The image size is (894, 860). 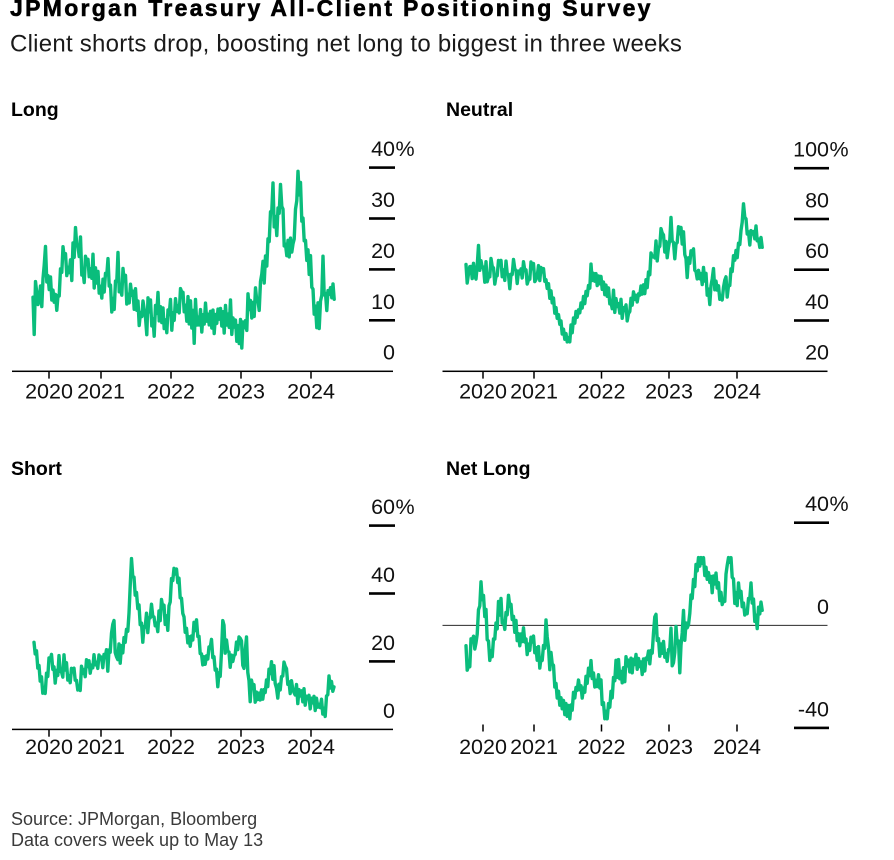 I want to click on svg-text: Short, so click(x=36, y=469).